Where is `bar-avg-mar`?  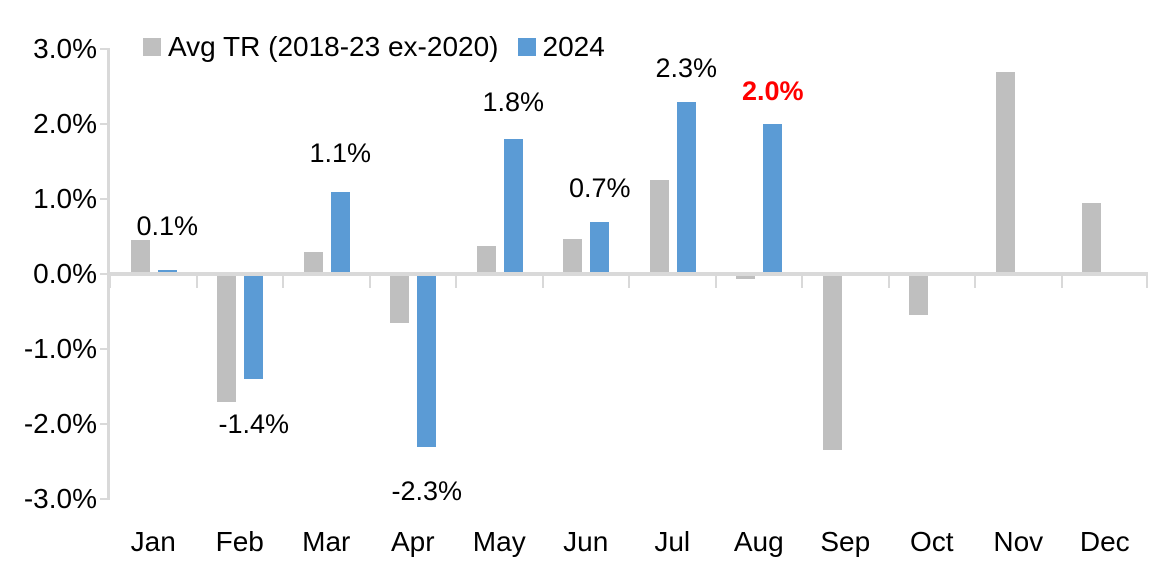
bar-avg-mar is located at coordinates (313, 262).